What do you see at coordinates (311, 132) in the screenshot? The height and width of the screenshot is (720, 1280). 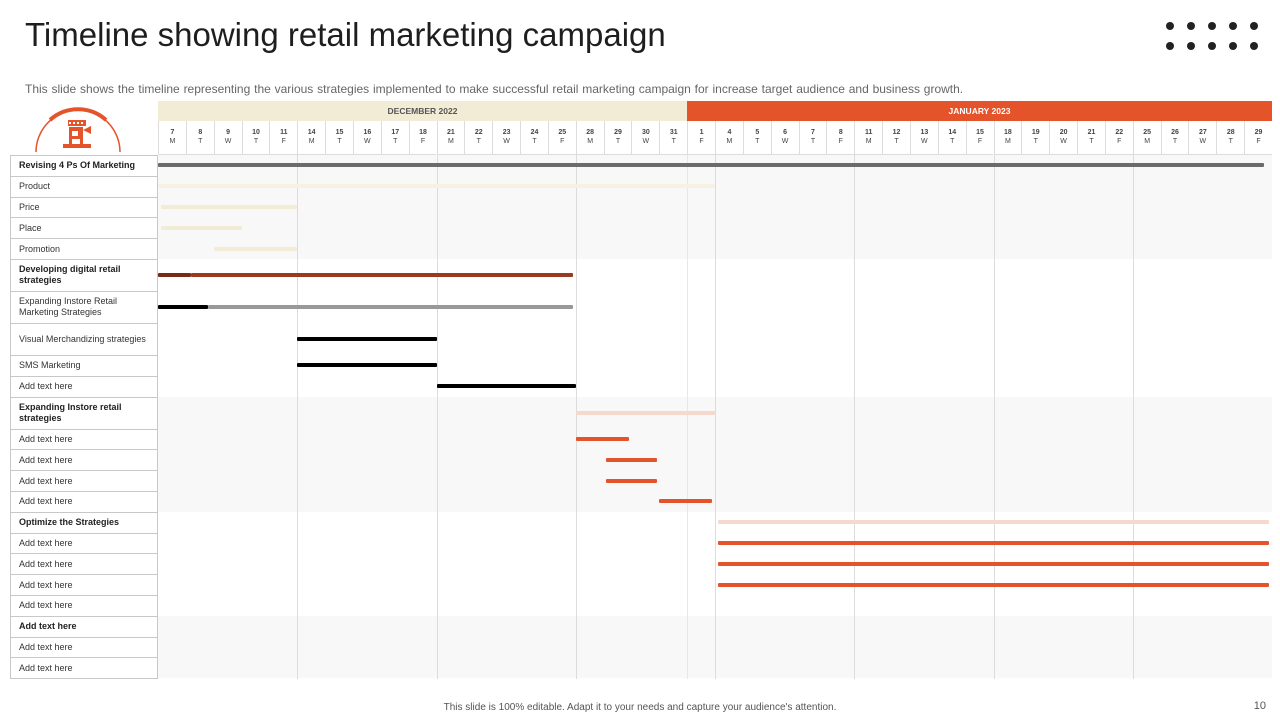 I see `day-number: 14` at bounding box center [311, 132].